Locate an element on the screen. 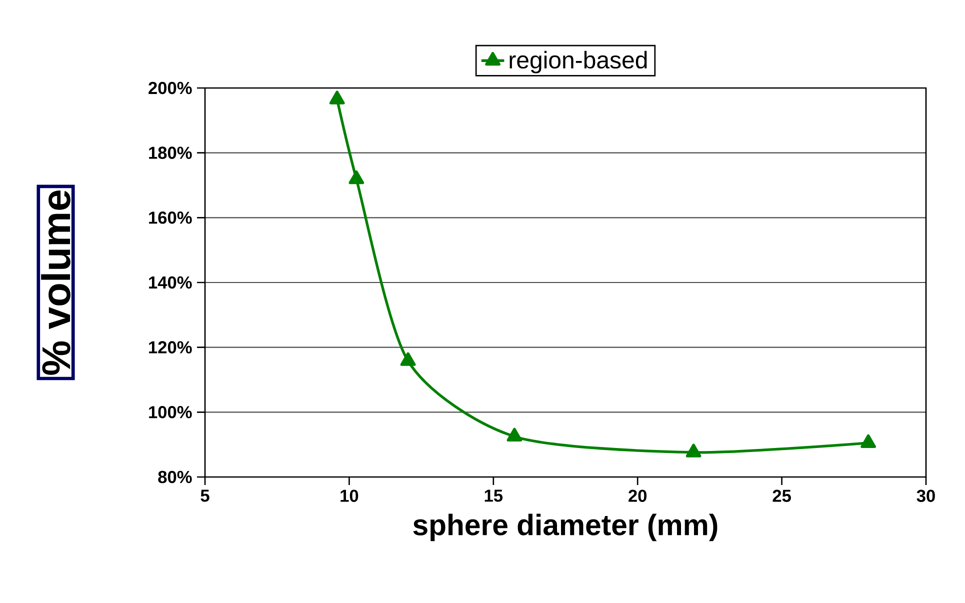  x-axis-title: sphere diameter (mm) is located at coordinates (565, 528).